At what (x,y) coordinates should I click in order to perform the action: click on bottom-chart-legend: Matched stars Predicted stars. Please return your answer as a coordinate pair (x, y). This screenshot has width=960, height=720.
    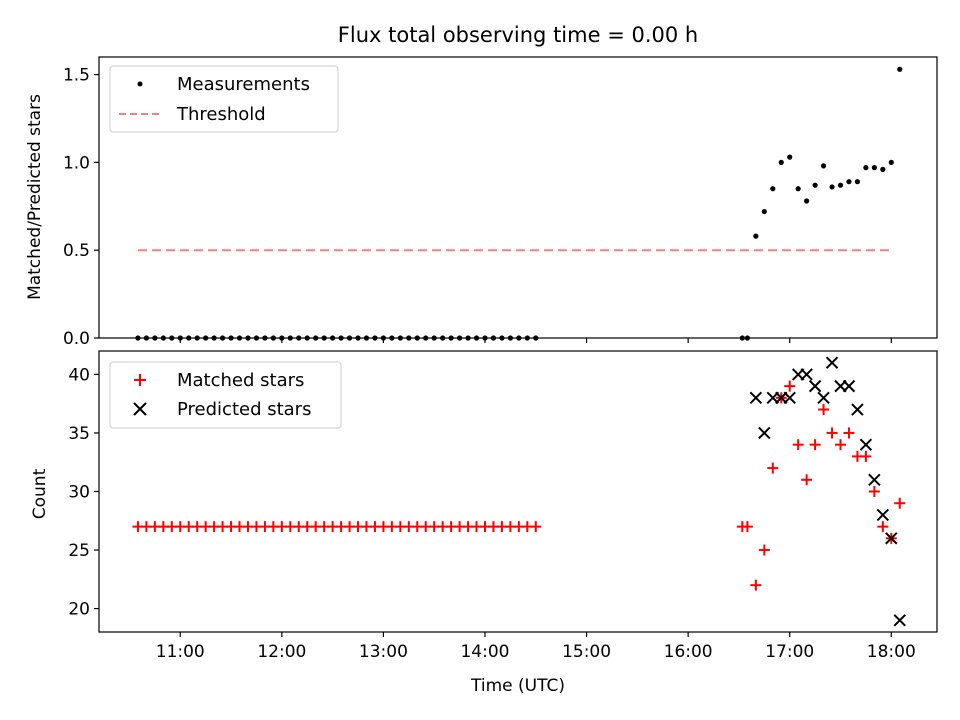
    Looking at the image, I should click on (225, 395).